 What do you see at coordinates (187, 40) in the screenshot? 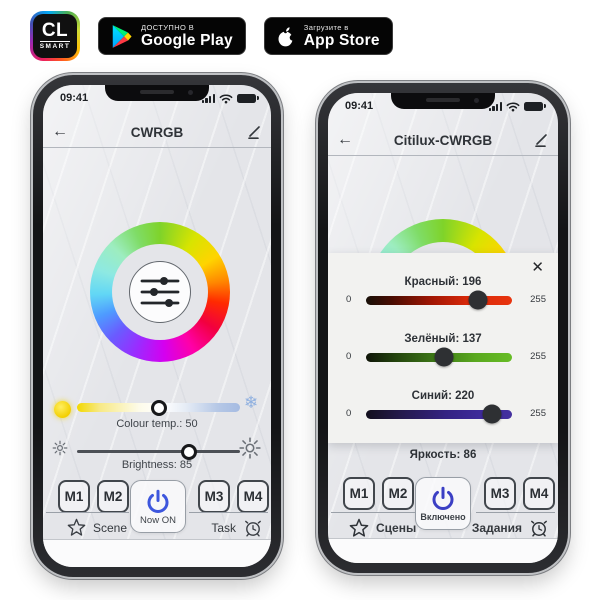
I see `google-play-big-text: Google Play` at bounding box center [187, 40].